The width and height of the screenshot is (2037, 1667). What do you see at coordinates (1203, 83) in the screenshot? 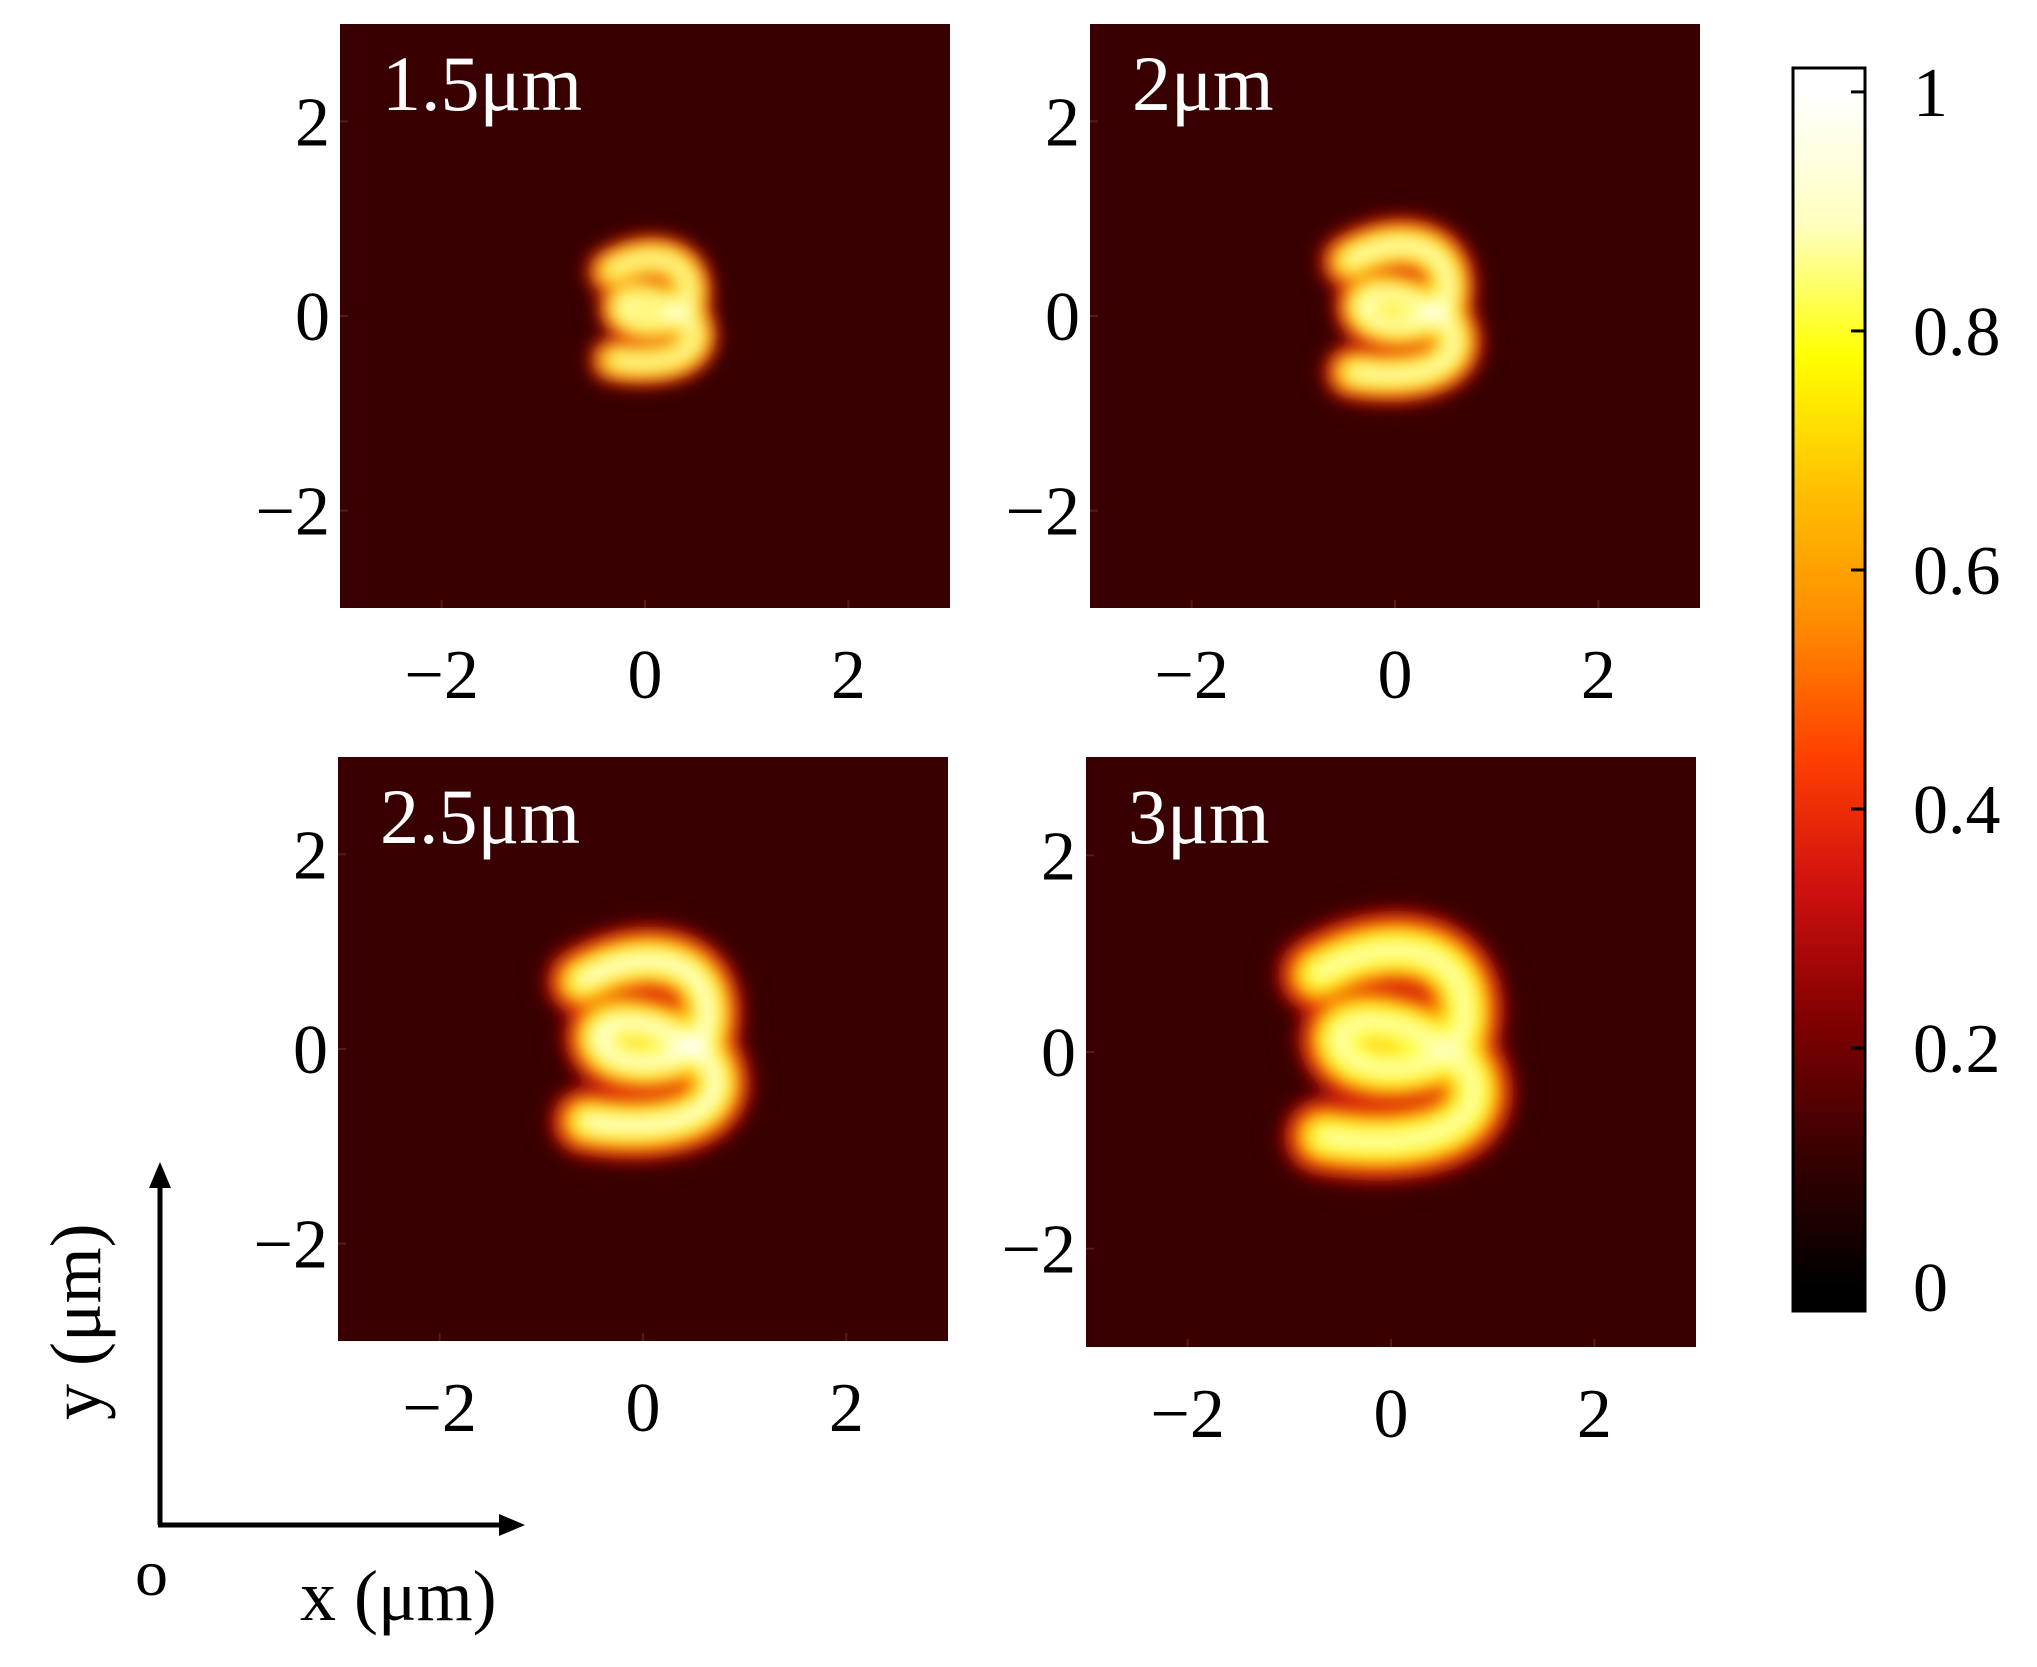
I see `panel-label: 2μm` at bounding box center [1203, 83].